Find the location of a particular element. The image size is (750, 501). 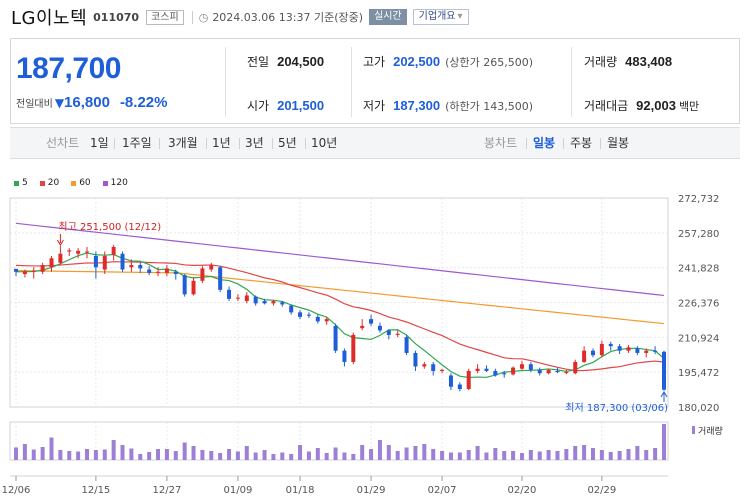

tab-weekly: 주봉 is located at coordinates (581, 143).